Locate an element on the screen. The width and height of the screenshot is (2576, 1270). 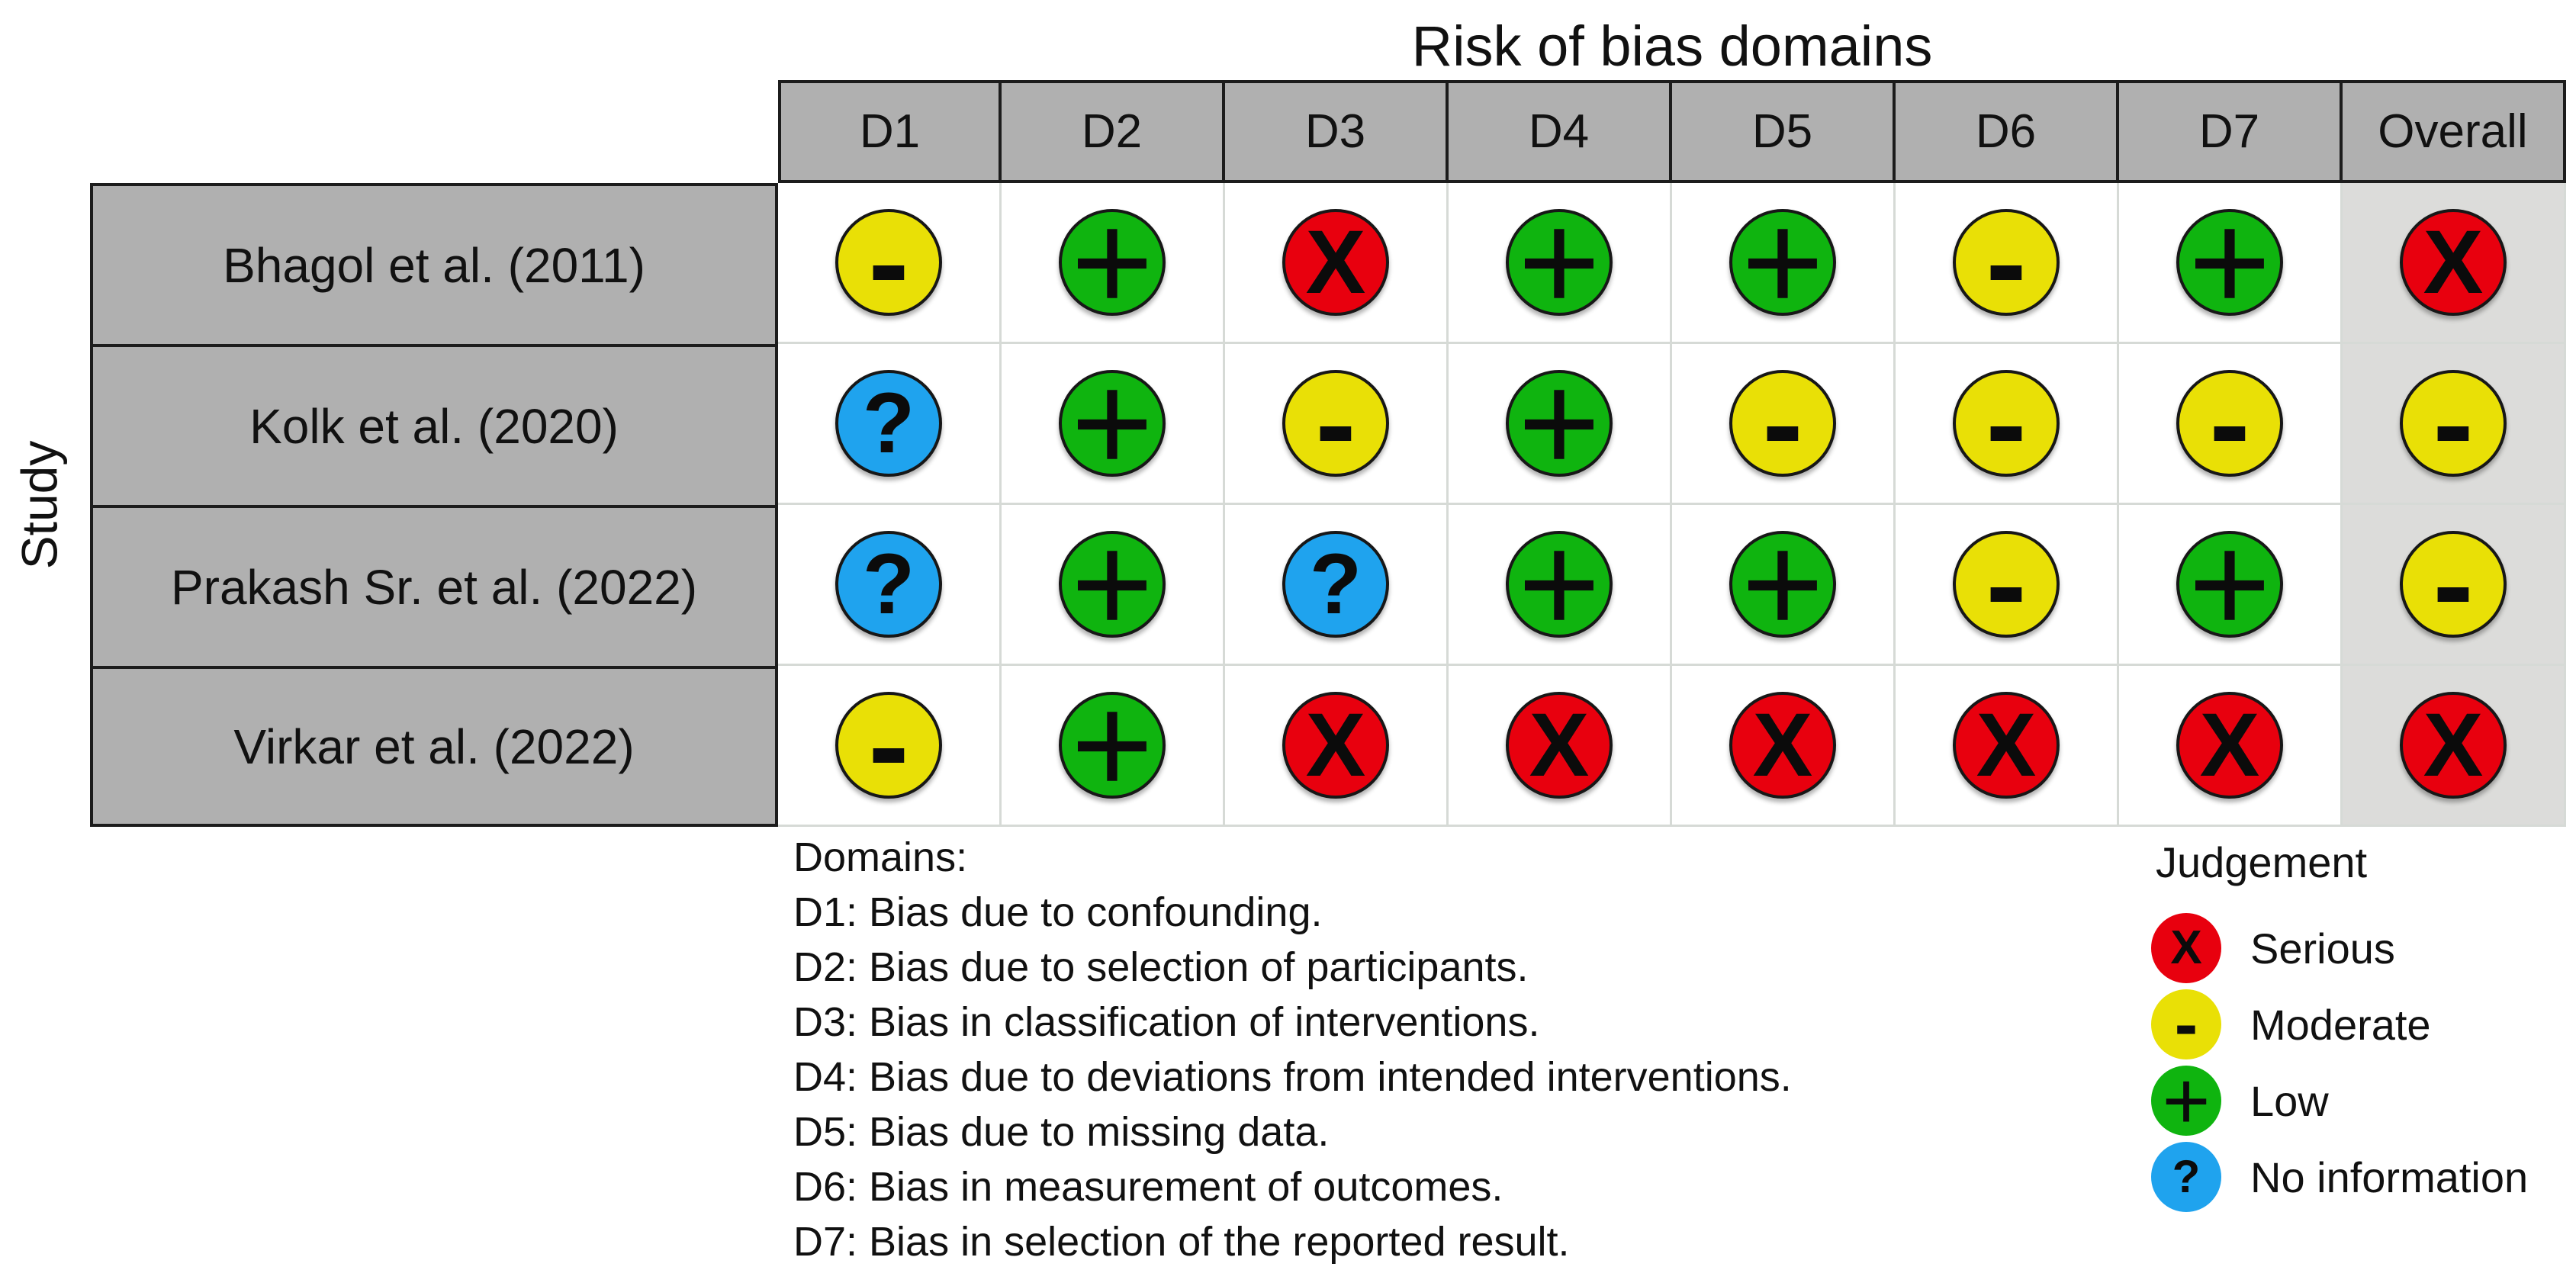
legend-title: Judgement is located at coordinates (2262, 862).